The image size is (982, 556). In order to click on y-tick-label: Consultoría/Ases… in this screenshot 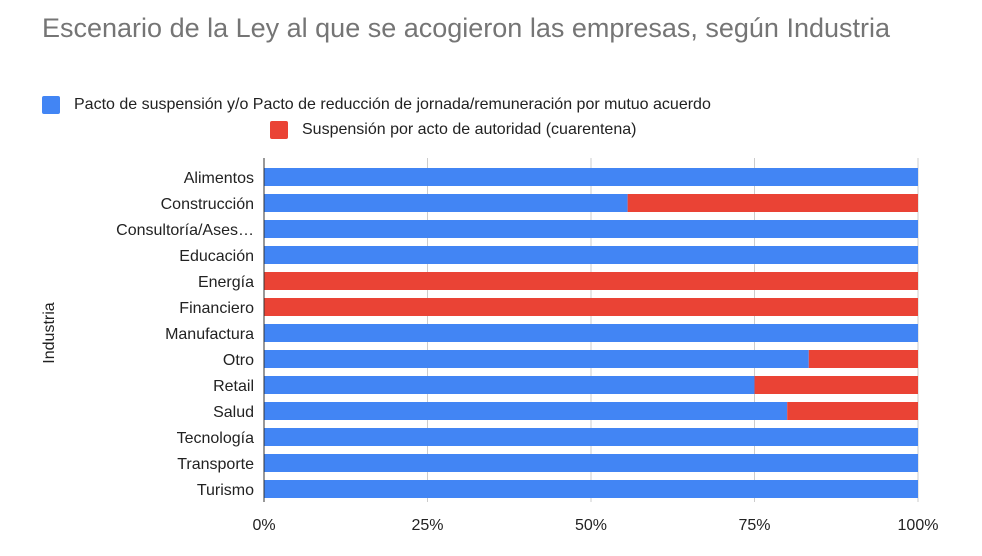, I will do `click(185, 230)`.